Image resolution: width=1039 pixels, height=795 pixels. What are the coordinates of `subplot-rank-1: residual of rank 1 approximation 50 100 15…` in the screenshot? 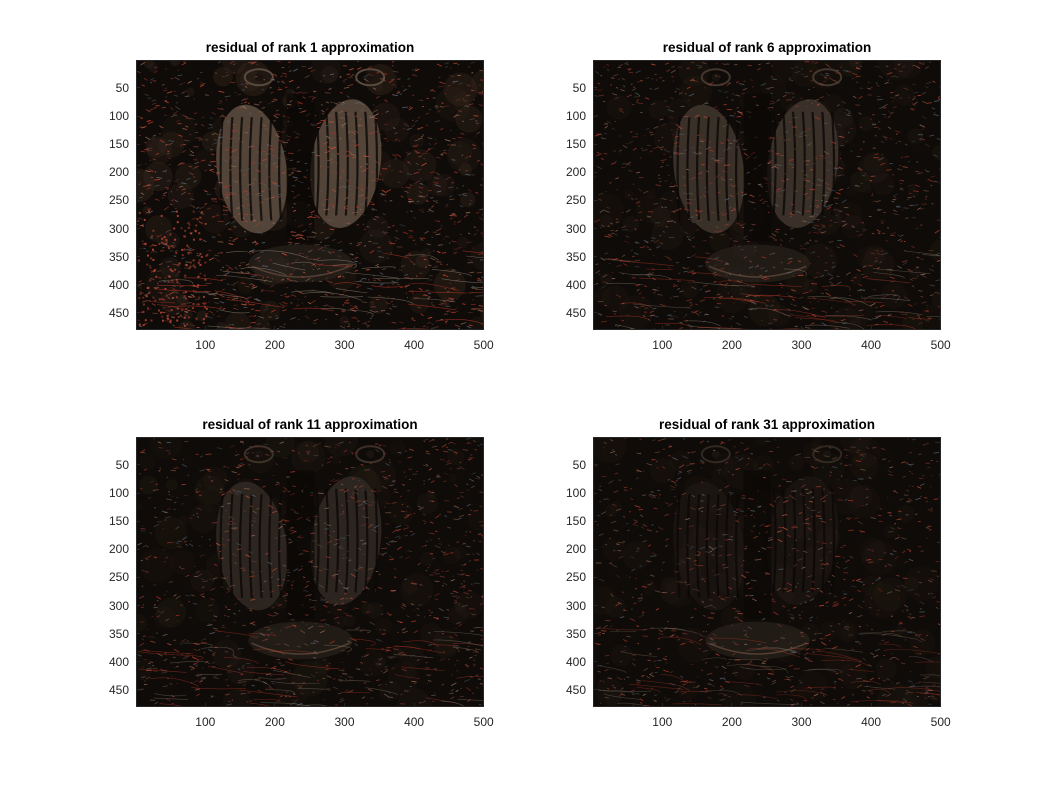 It's located at (301, 196).